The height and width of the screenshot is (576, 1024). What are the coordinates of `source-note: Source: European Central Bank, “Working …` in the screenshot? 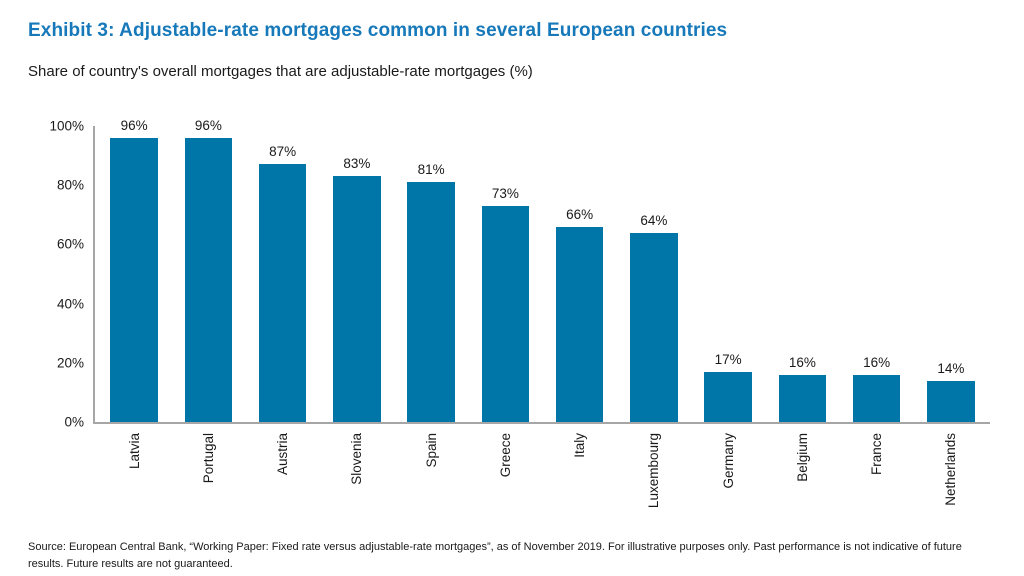 It's located at (495, 556).